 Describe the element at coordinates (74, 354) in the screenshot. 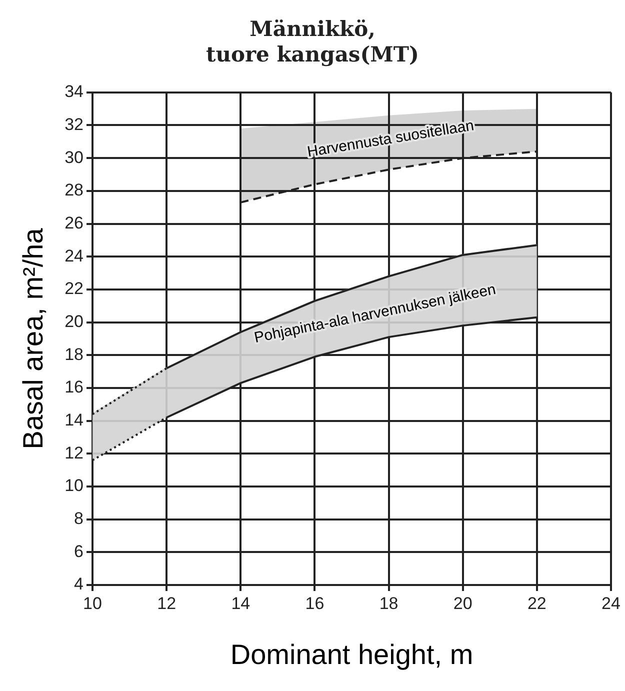

I see `y-tick-label: 18` at that location.